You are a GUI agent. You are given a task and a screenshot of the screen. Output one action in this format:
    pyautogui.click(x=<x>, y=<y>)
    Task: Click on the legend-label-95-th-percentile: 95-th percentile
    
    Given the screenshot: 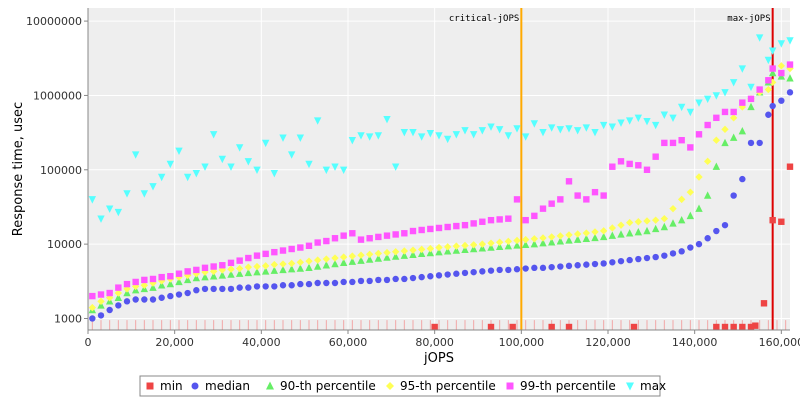 What is the action you would take?
    pyautogui.click(x=448, y=386)
    